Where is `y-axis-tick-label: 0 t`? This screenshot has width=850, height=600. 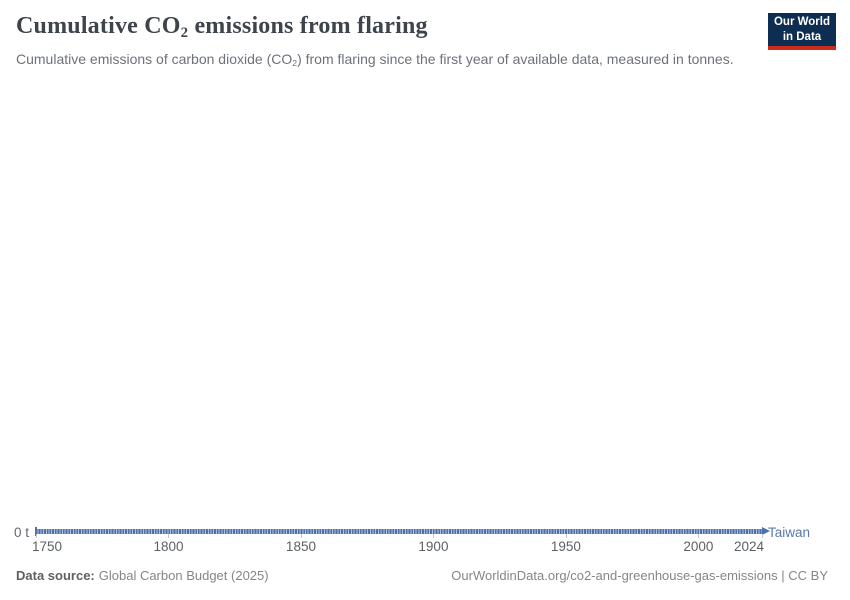
y-axis-tick-label: 0 t is located at coordinates (22, 532).